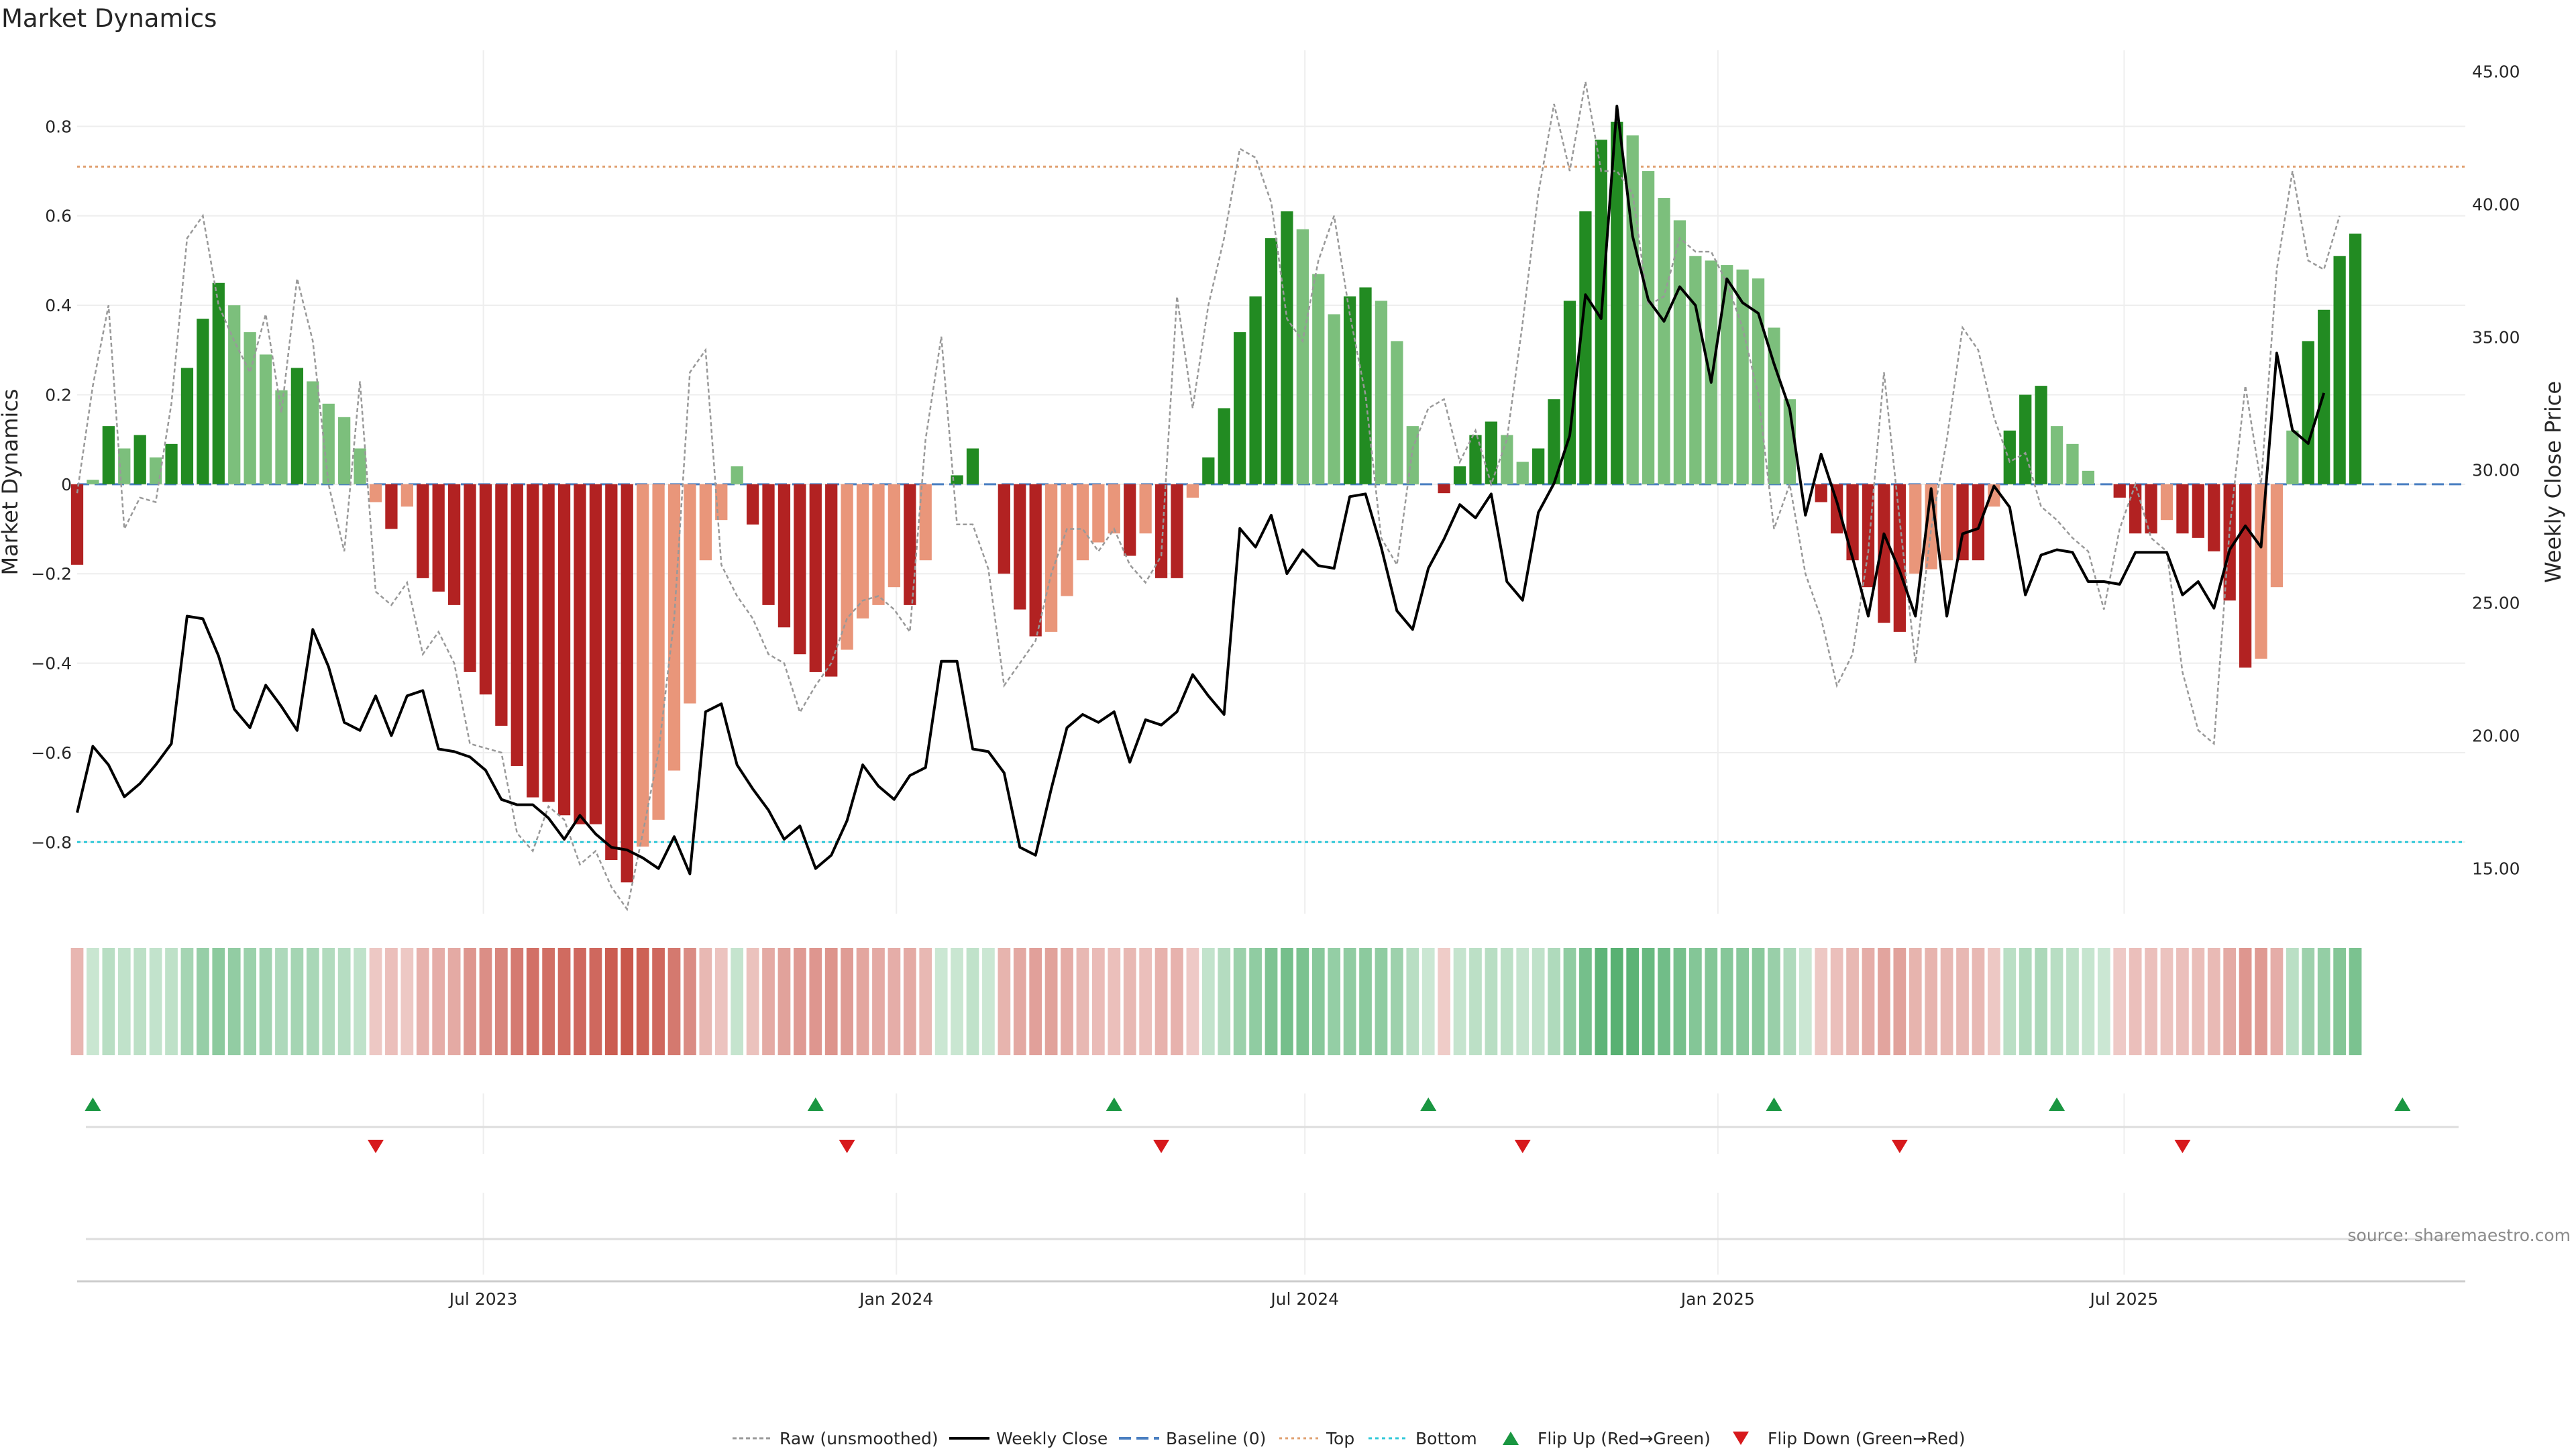 The image size is (2576, 1449). I want to click on legend-flip-up-swatch, so click(1511, 1438).